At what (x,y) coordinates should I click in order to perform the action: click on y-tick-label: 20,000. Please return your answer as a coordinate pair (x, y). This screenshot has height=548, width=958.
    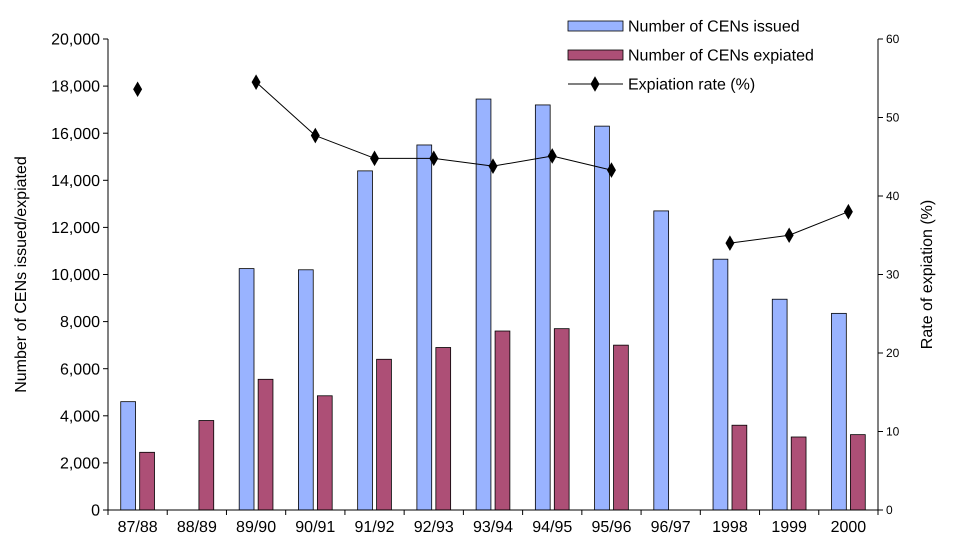
    Looking at the image, I should click on (75, 40).